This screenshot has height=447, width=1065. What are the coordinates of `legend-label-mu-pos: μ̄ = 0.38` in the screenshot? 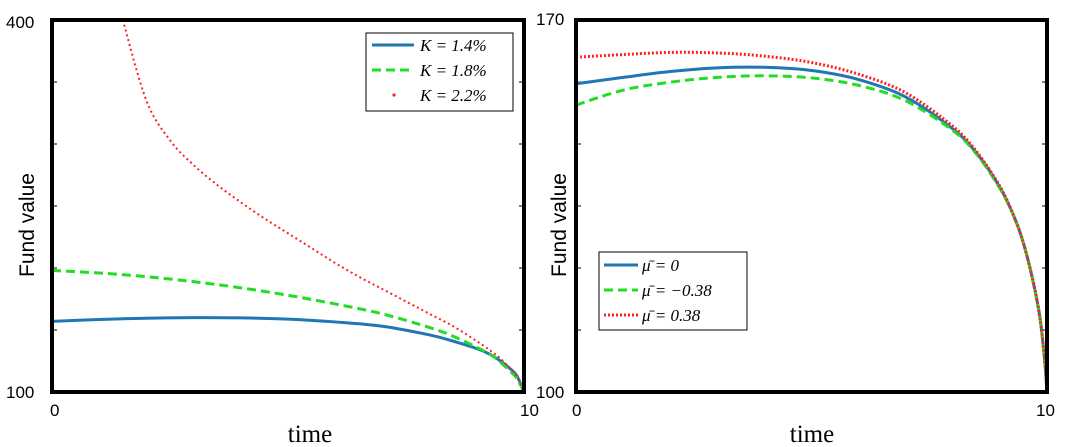 It's located at (671, 315).